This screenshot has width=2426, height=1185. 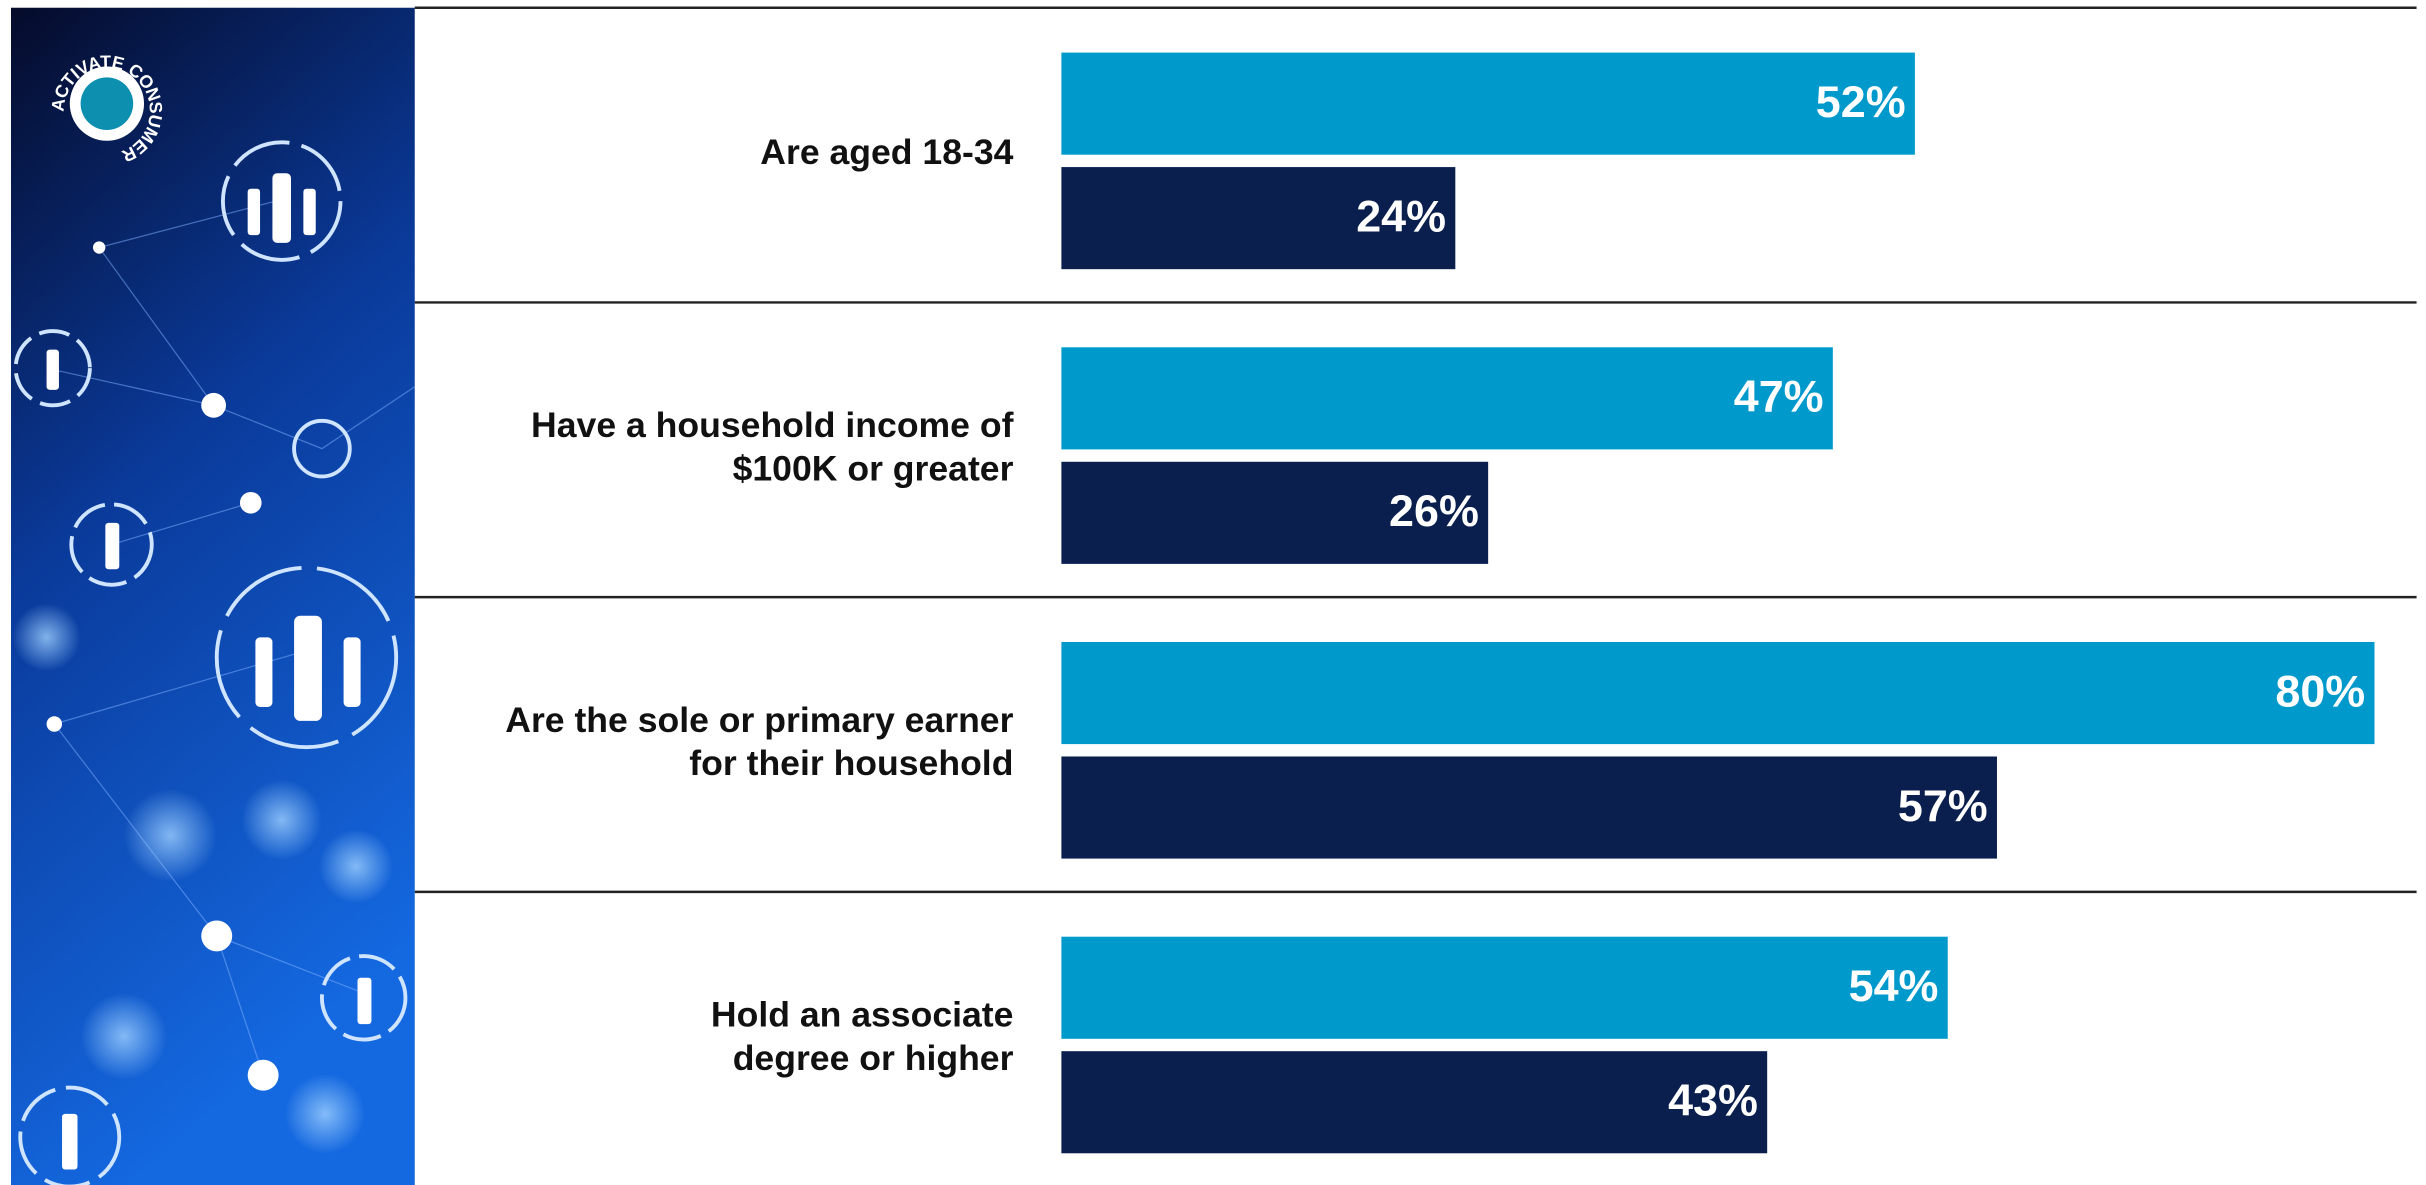 I want to click on value-label: 52%, so click(x=1861, y=101).